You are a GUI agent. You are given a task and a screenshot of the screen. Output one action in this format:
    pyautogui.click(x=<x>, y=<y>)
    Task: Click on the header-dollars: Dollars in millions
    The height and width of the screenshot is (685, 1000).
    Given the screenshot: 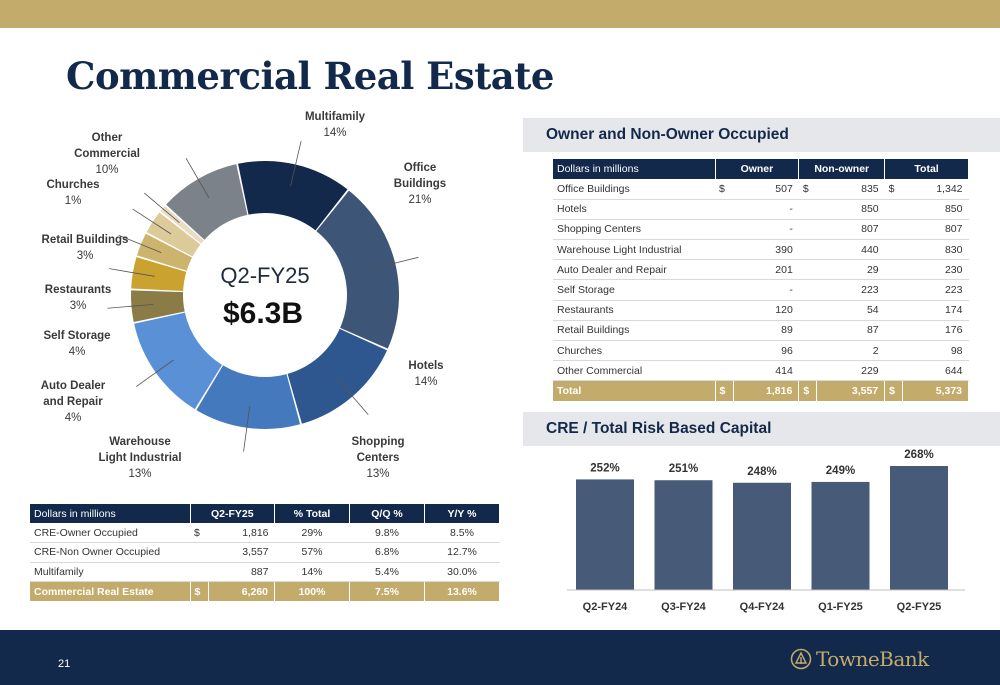 What is the action you would take?
    pyautogui.click(x=634, y=169)
    